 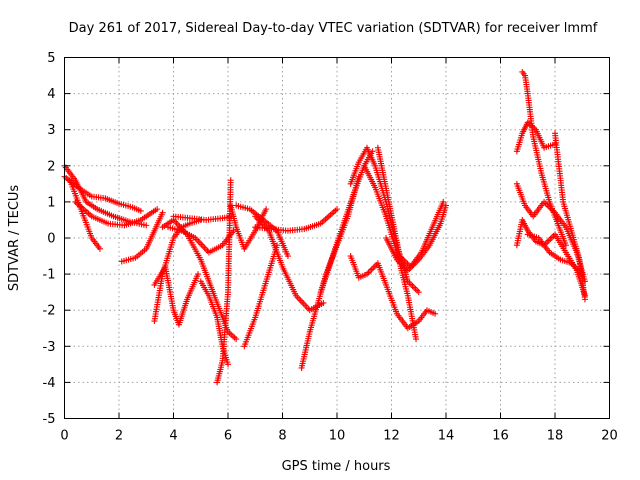 What do you see at coordinates (49, 275) in the screenshot?
I see `y-tick-label: -1` at bounding box center [49, 275].